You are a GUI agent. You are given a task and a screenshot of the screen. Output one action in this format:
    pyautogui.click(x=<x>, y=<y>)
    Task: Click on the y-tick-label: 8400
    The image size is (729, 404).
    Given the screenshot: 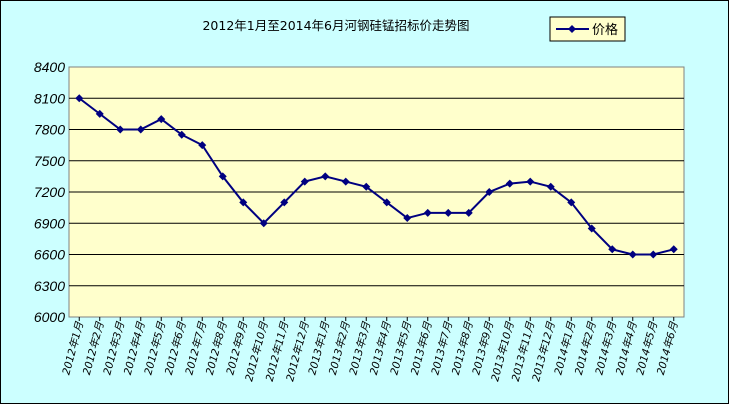 What is the action you would take?
    pyautogui.click(x=49, y=67)
    